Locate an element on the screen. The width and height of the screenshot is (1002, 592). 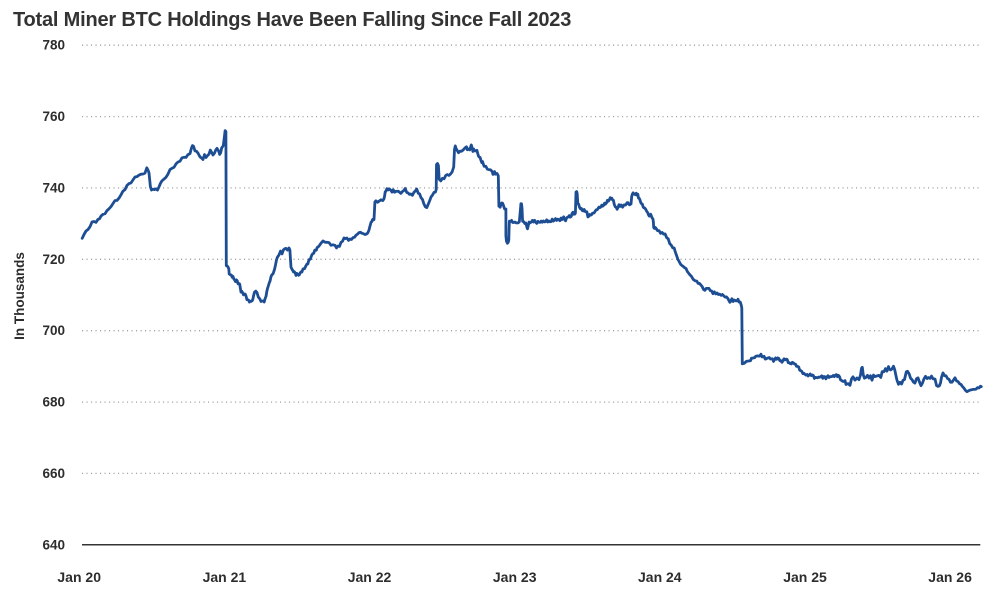
svg-text: 740 is located at coordinates (53, 187).